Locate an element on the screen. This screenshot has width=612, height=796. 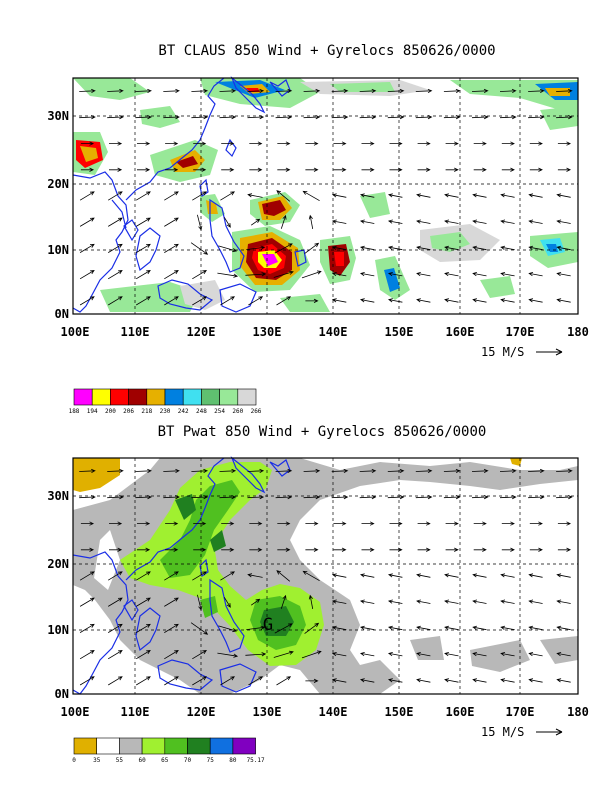
panel1-lon-label: 160E is located at coordinates (460, 332).